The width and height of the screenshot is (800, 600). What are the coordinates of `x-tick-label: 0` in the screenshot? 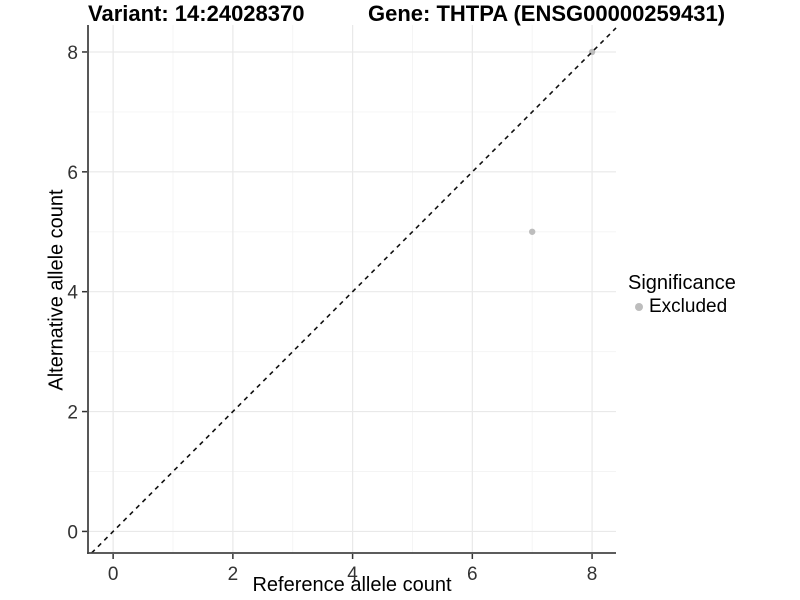 It's located at (113, 574).